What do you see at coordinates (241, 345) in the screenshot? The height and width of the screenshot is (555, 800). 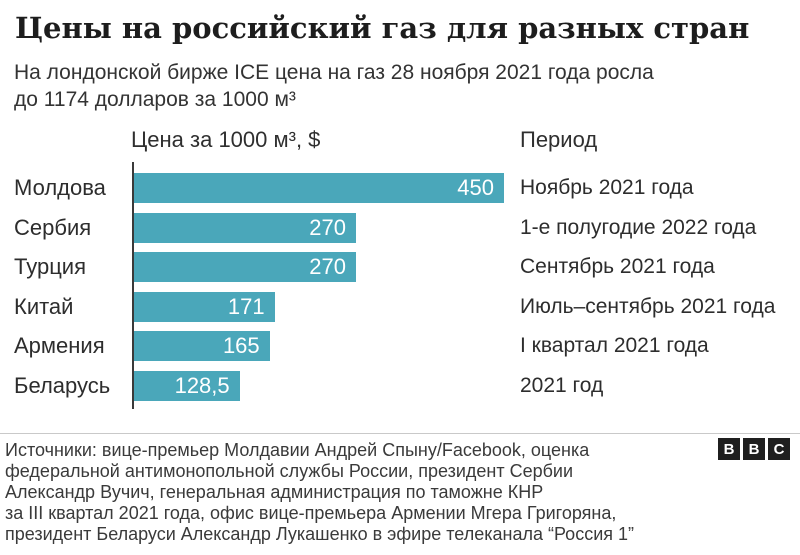 I see `bar-value-label: 165` at bounding box center [241, 345].